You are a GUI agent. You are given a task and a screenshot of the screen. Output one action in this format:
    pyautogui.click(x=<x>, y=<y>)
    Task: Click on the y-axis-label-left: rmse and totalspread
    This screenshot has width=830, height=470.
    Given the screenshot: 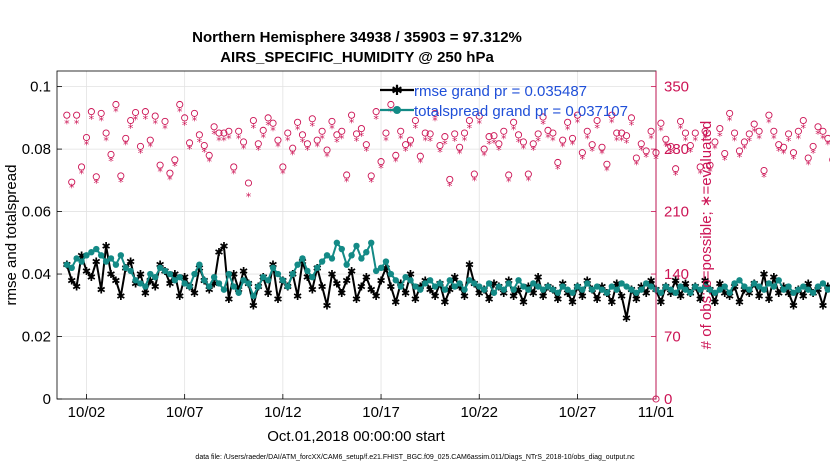 What is the action you would take?
    pyautogui.click(x=11, y=235)
    